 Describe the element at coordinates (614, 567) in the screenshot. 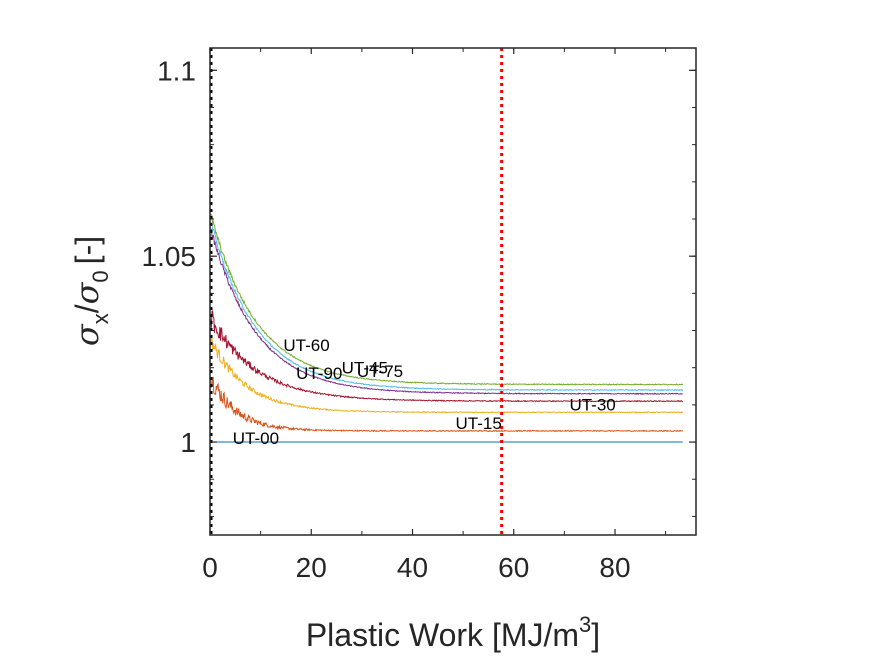

I see `x-tick-label: 80` at that location.